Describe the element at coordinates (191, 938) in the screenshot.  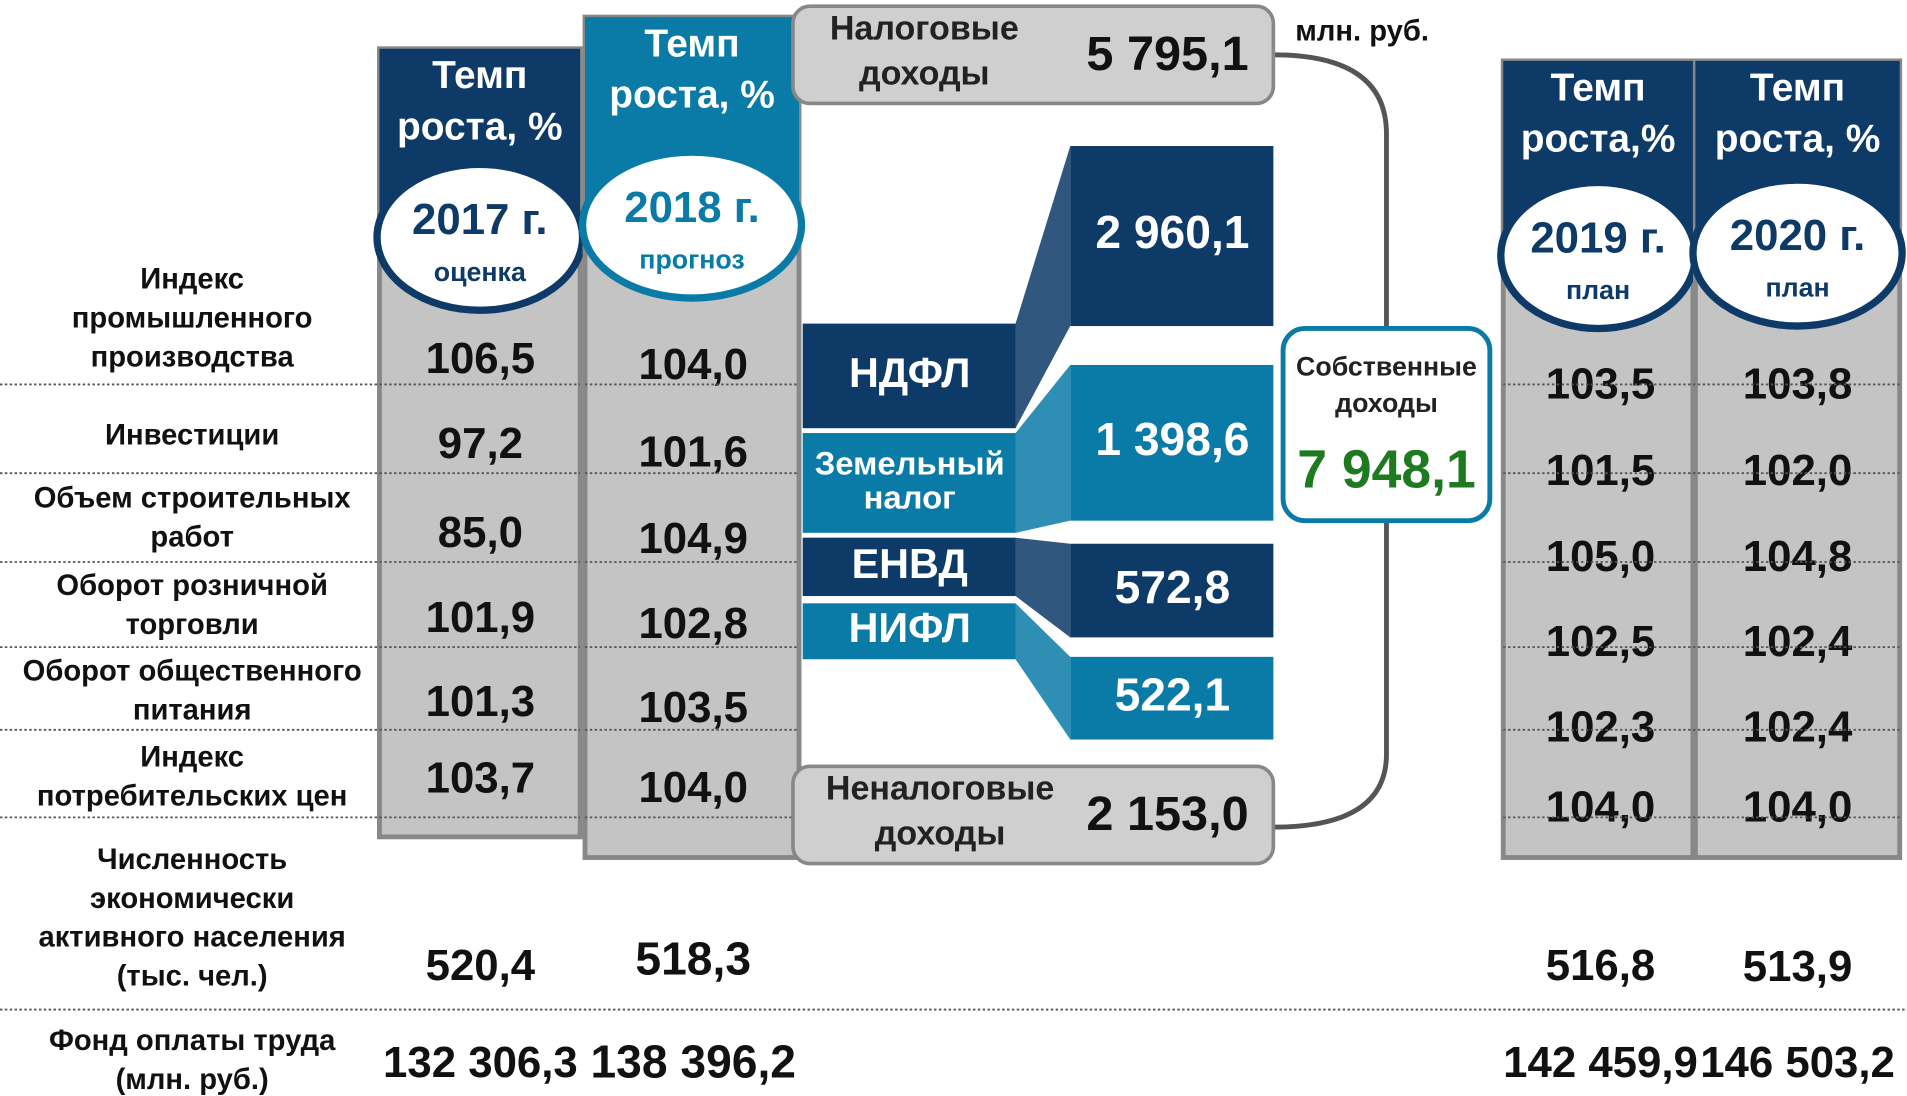
I see `row-label: активного населения` at that location.